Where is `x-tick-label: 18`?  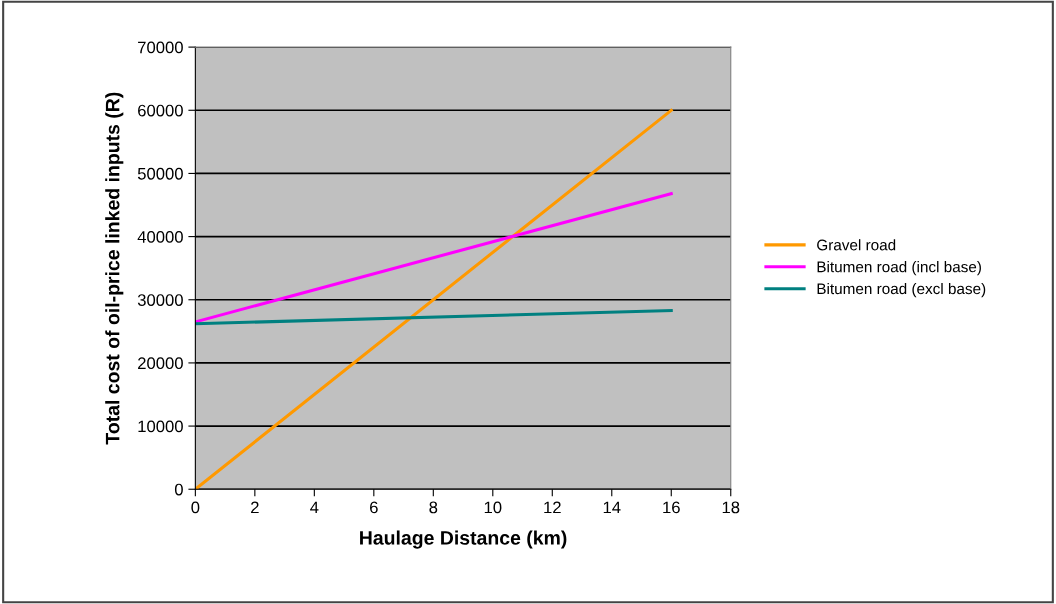
x-tick-label: 18 is located at coordinates (731, 507).